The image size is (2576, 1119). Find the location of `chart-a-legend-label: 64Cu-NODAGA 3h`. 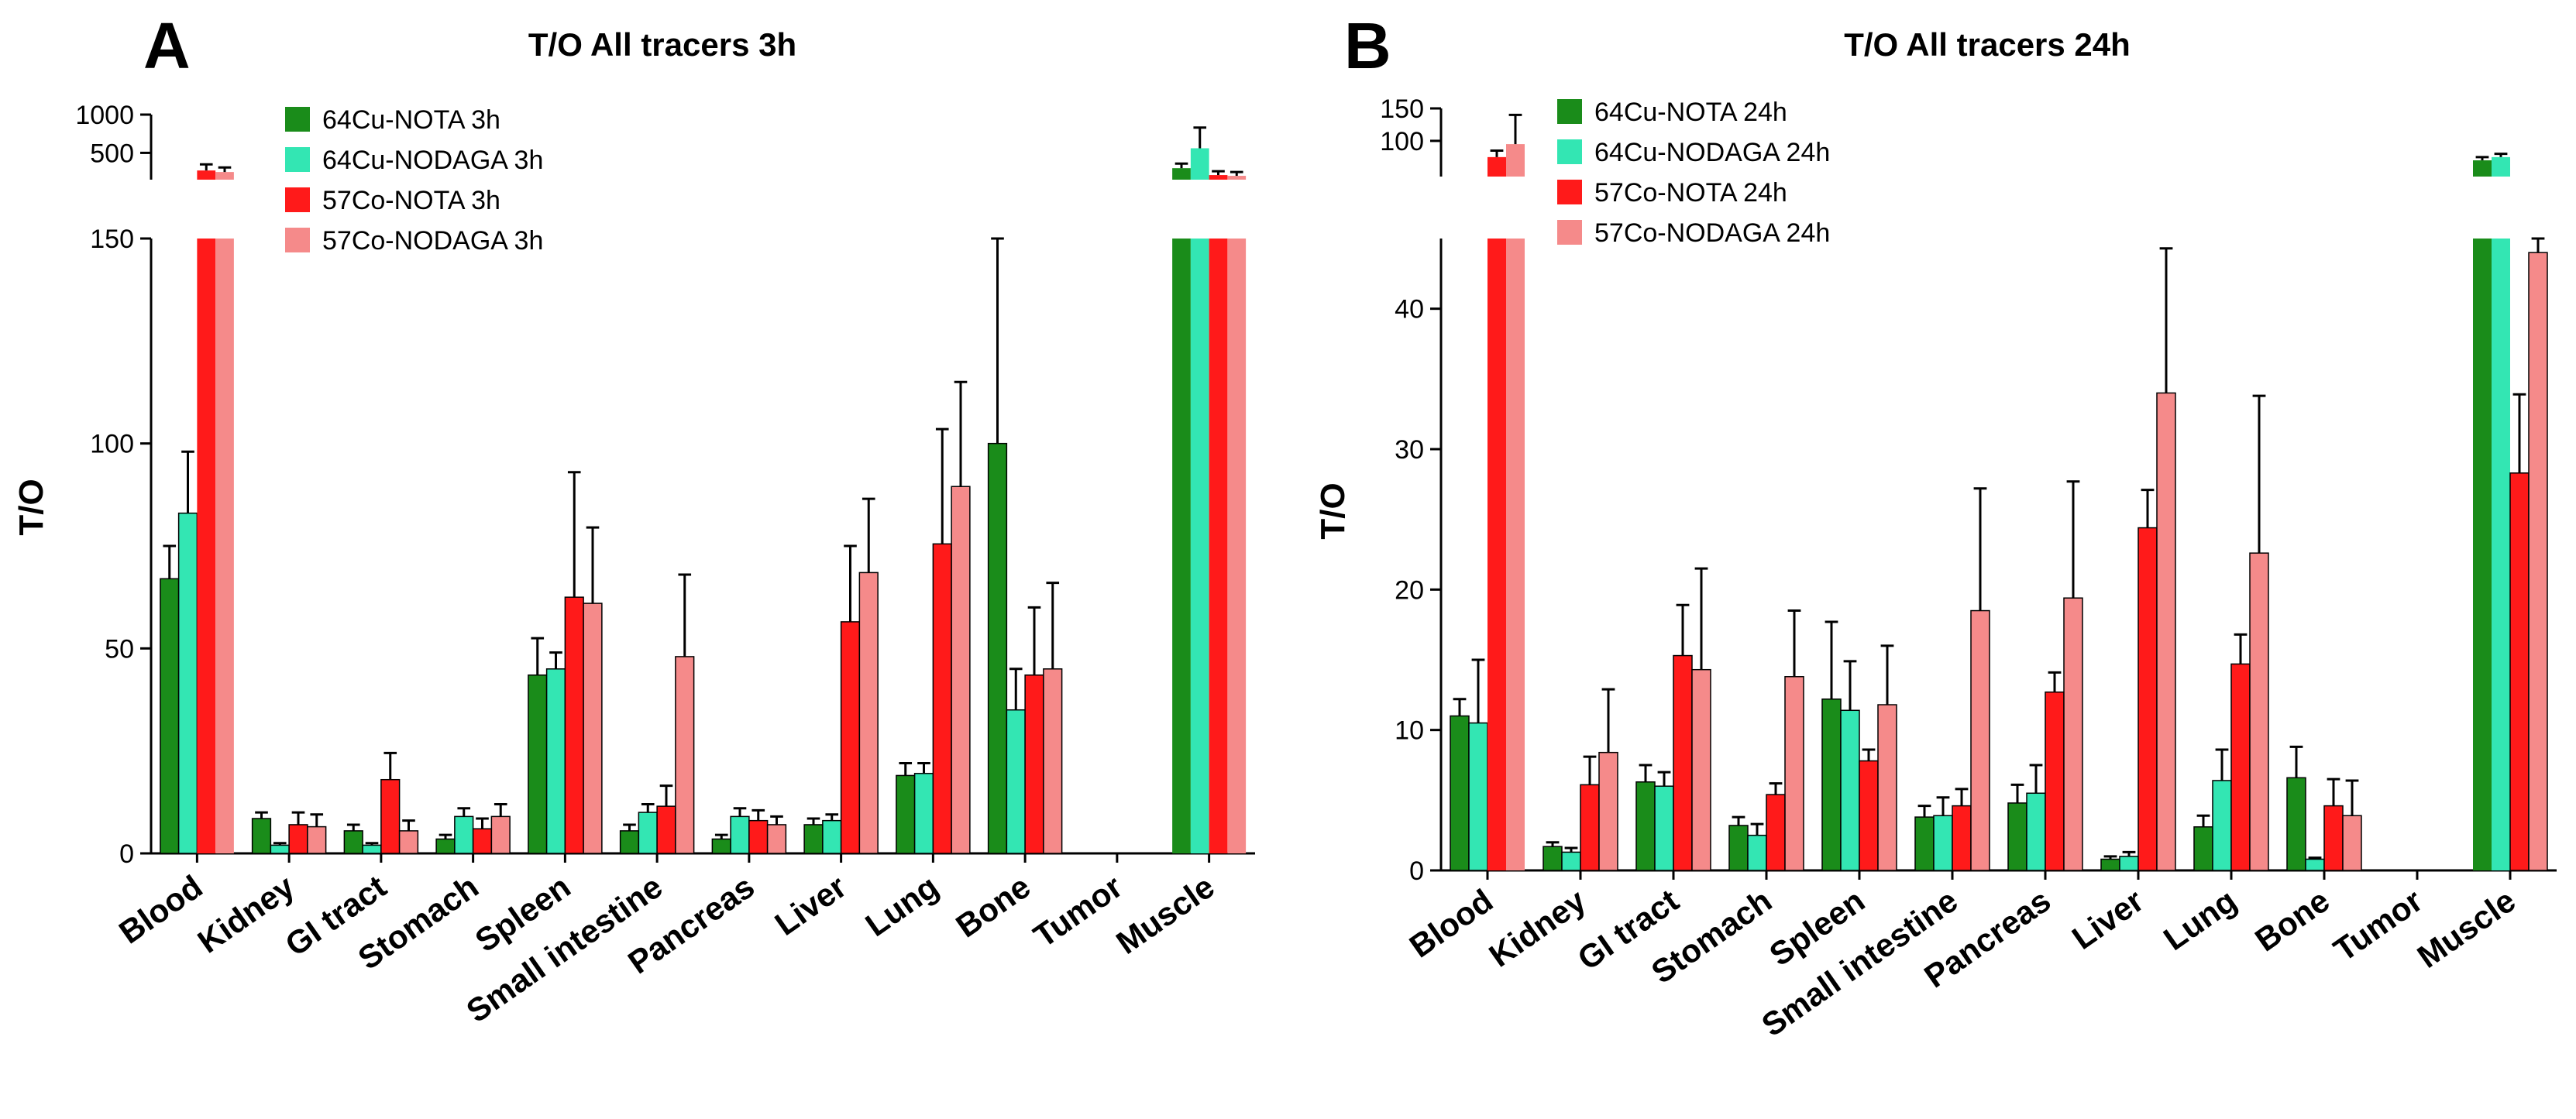

chart-a-legend-label: 64Cu-NODAGA 3h is located at coordinates (432, 160).